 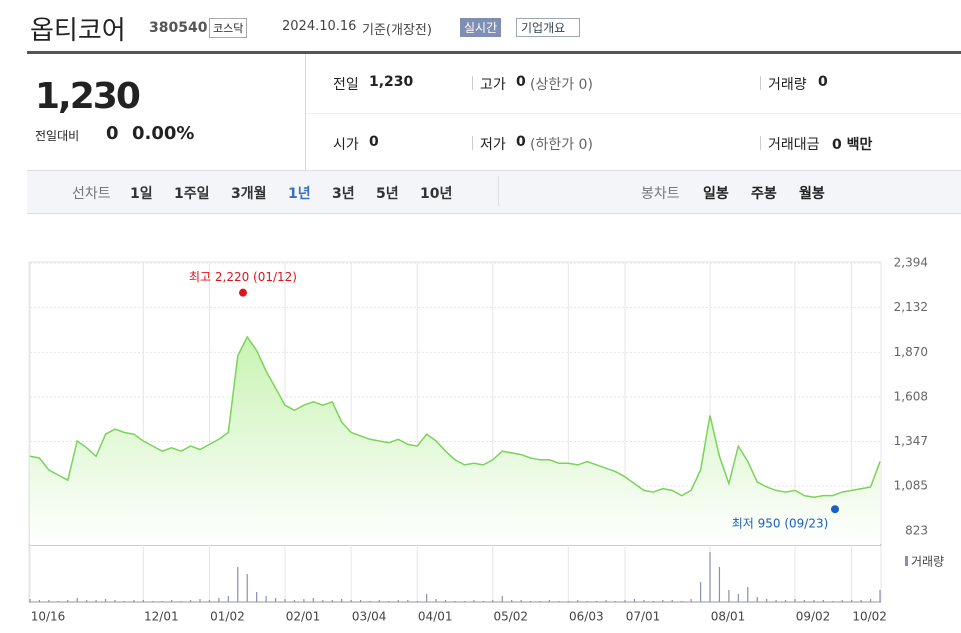 What do you see at coordinates (812, 194) in the screenshot?
I see `candle-tab: 월봉` at bounding box center [812, 194].